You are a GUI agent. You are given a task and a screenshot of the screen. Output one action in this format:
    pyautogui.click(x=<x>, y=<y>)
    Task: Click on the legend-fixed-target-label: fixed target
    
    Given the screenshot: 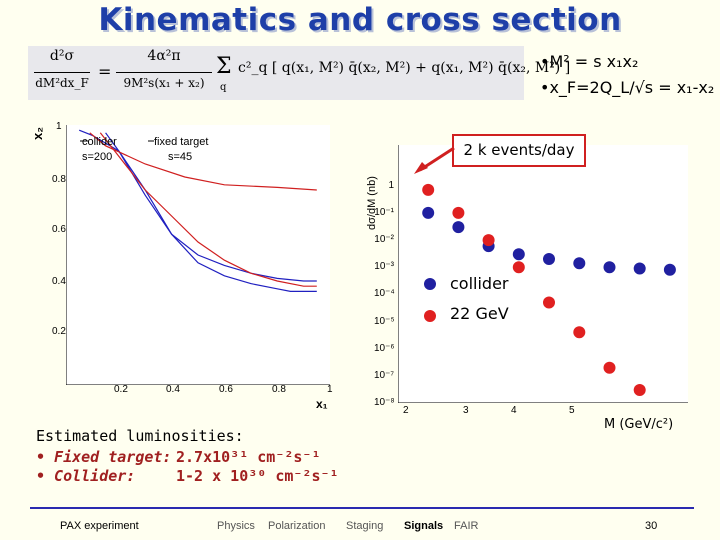 What is the action you would take?
    pyautogui.click(x=181, y=142)
    